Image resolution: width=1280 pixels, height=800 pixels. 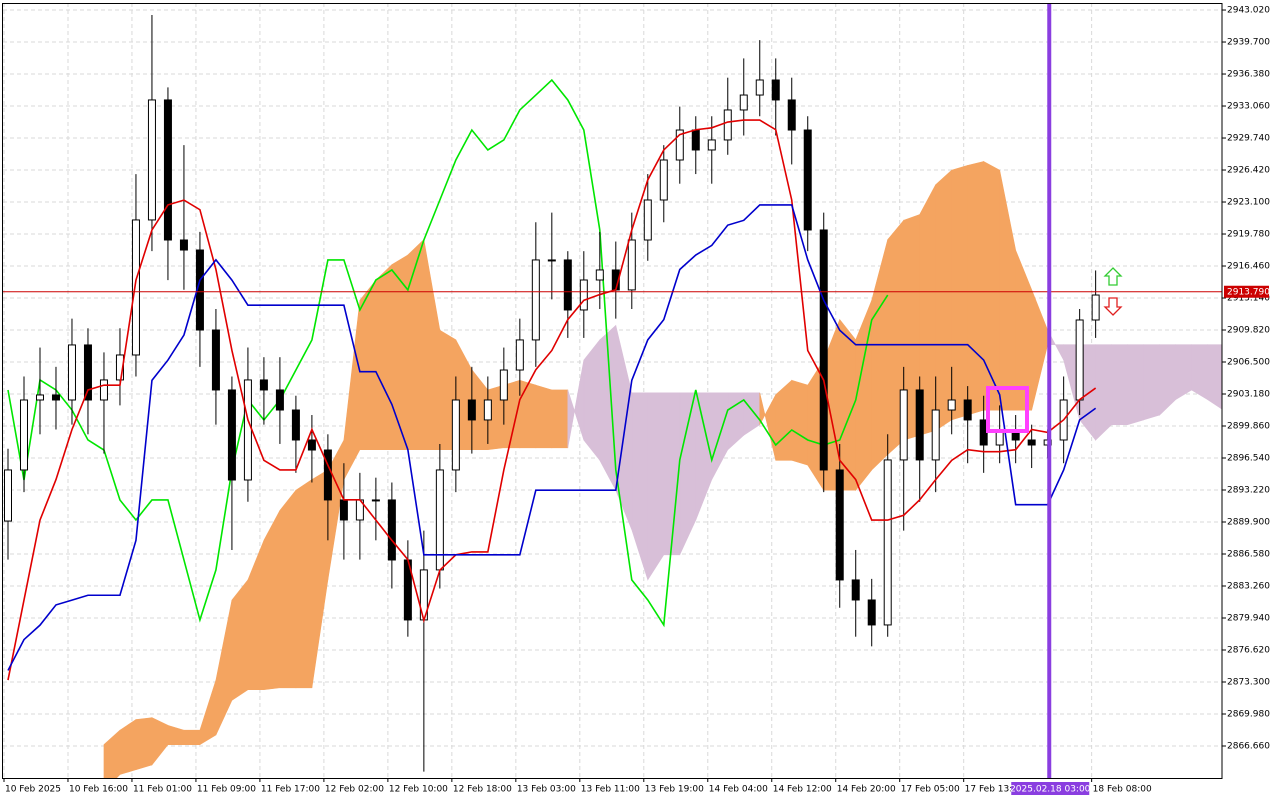 I want to click on y-tick-label: 2903.180, so click(x=1248, y=395).